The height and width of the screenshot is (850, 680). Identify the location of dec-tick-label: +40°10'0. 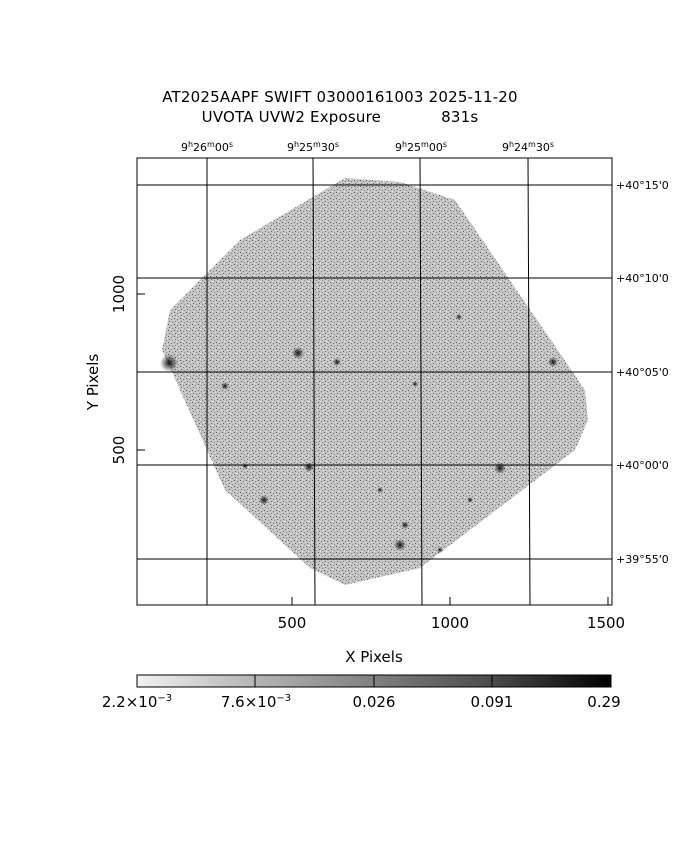
(642, 278).